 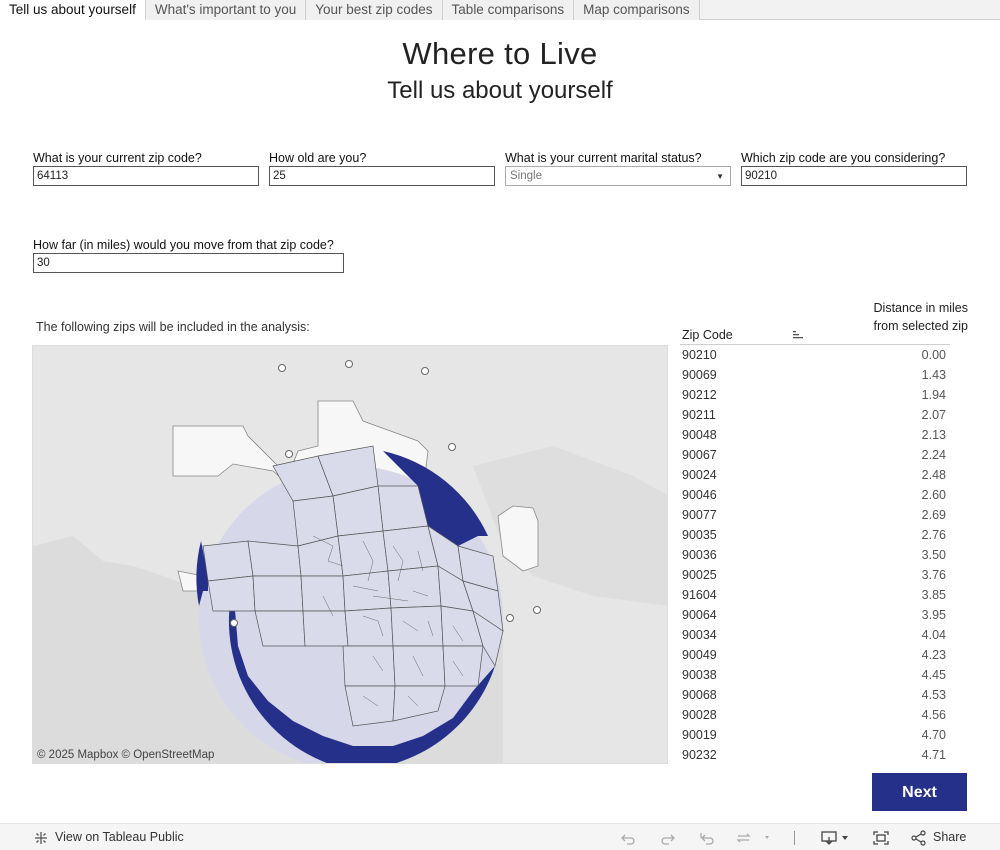 I want to click on marital-status-value: Single, so click(x=526, y=176).